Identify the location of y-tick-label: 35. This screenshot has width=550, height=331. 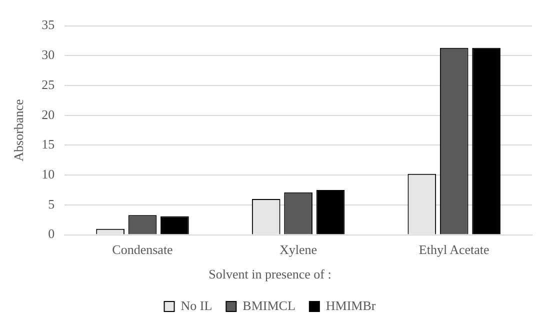
(48, 24).